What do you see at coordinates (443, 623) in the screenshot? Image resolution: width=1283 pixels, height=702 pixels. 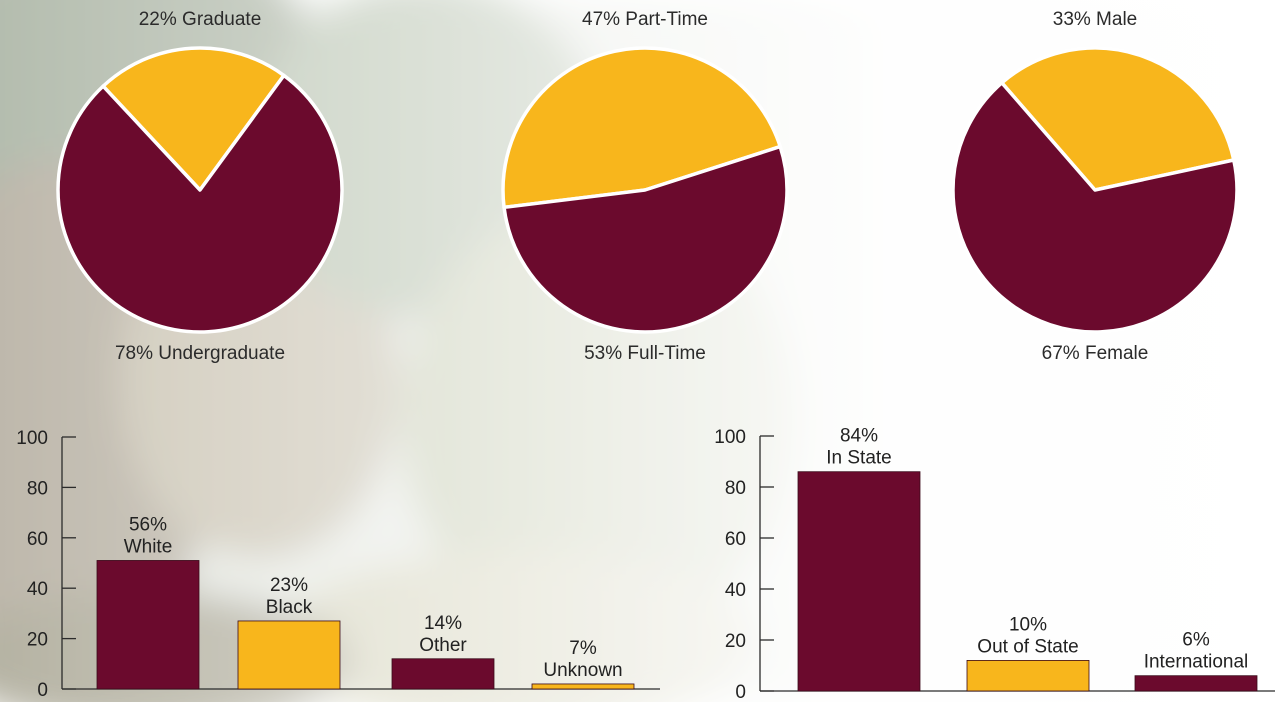 I see `bar-value-label: 14%` at bounding box center [443, 623].